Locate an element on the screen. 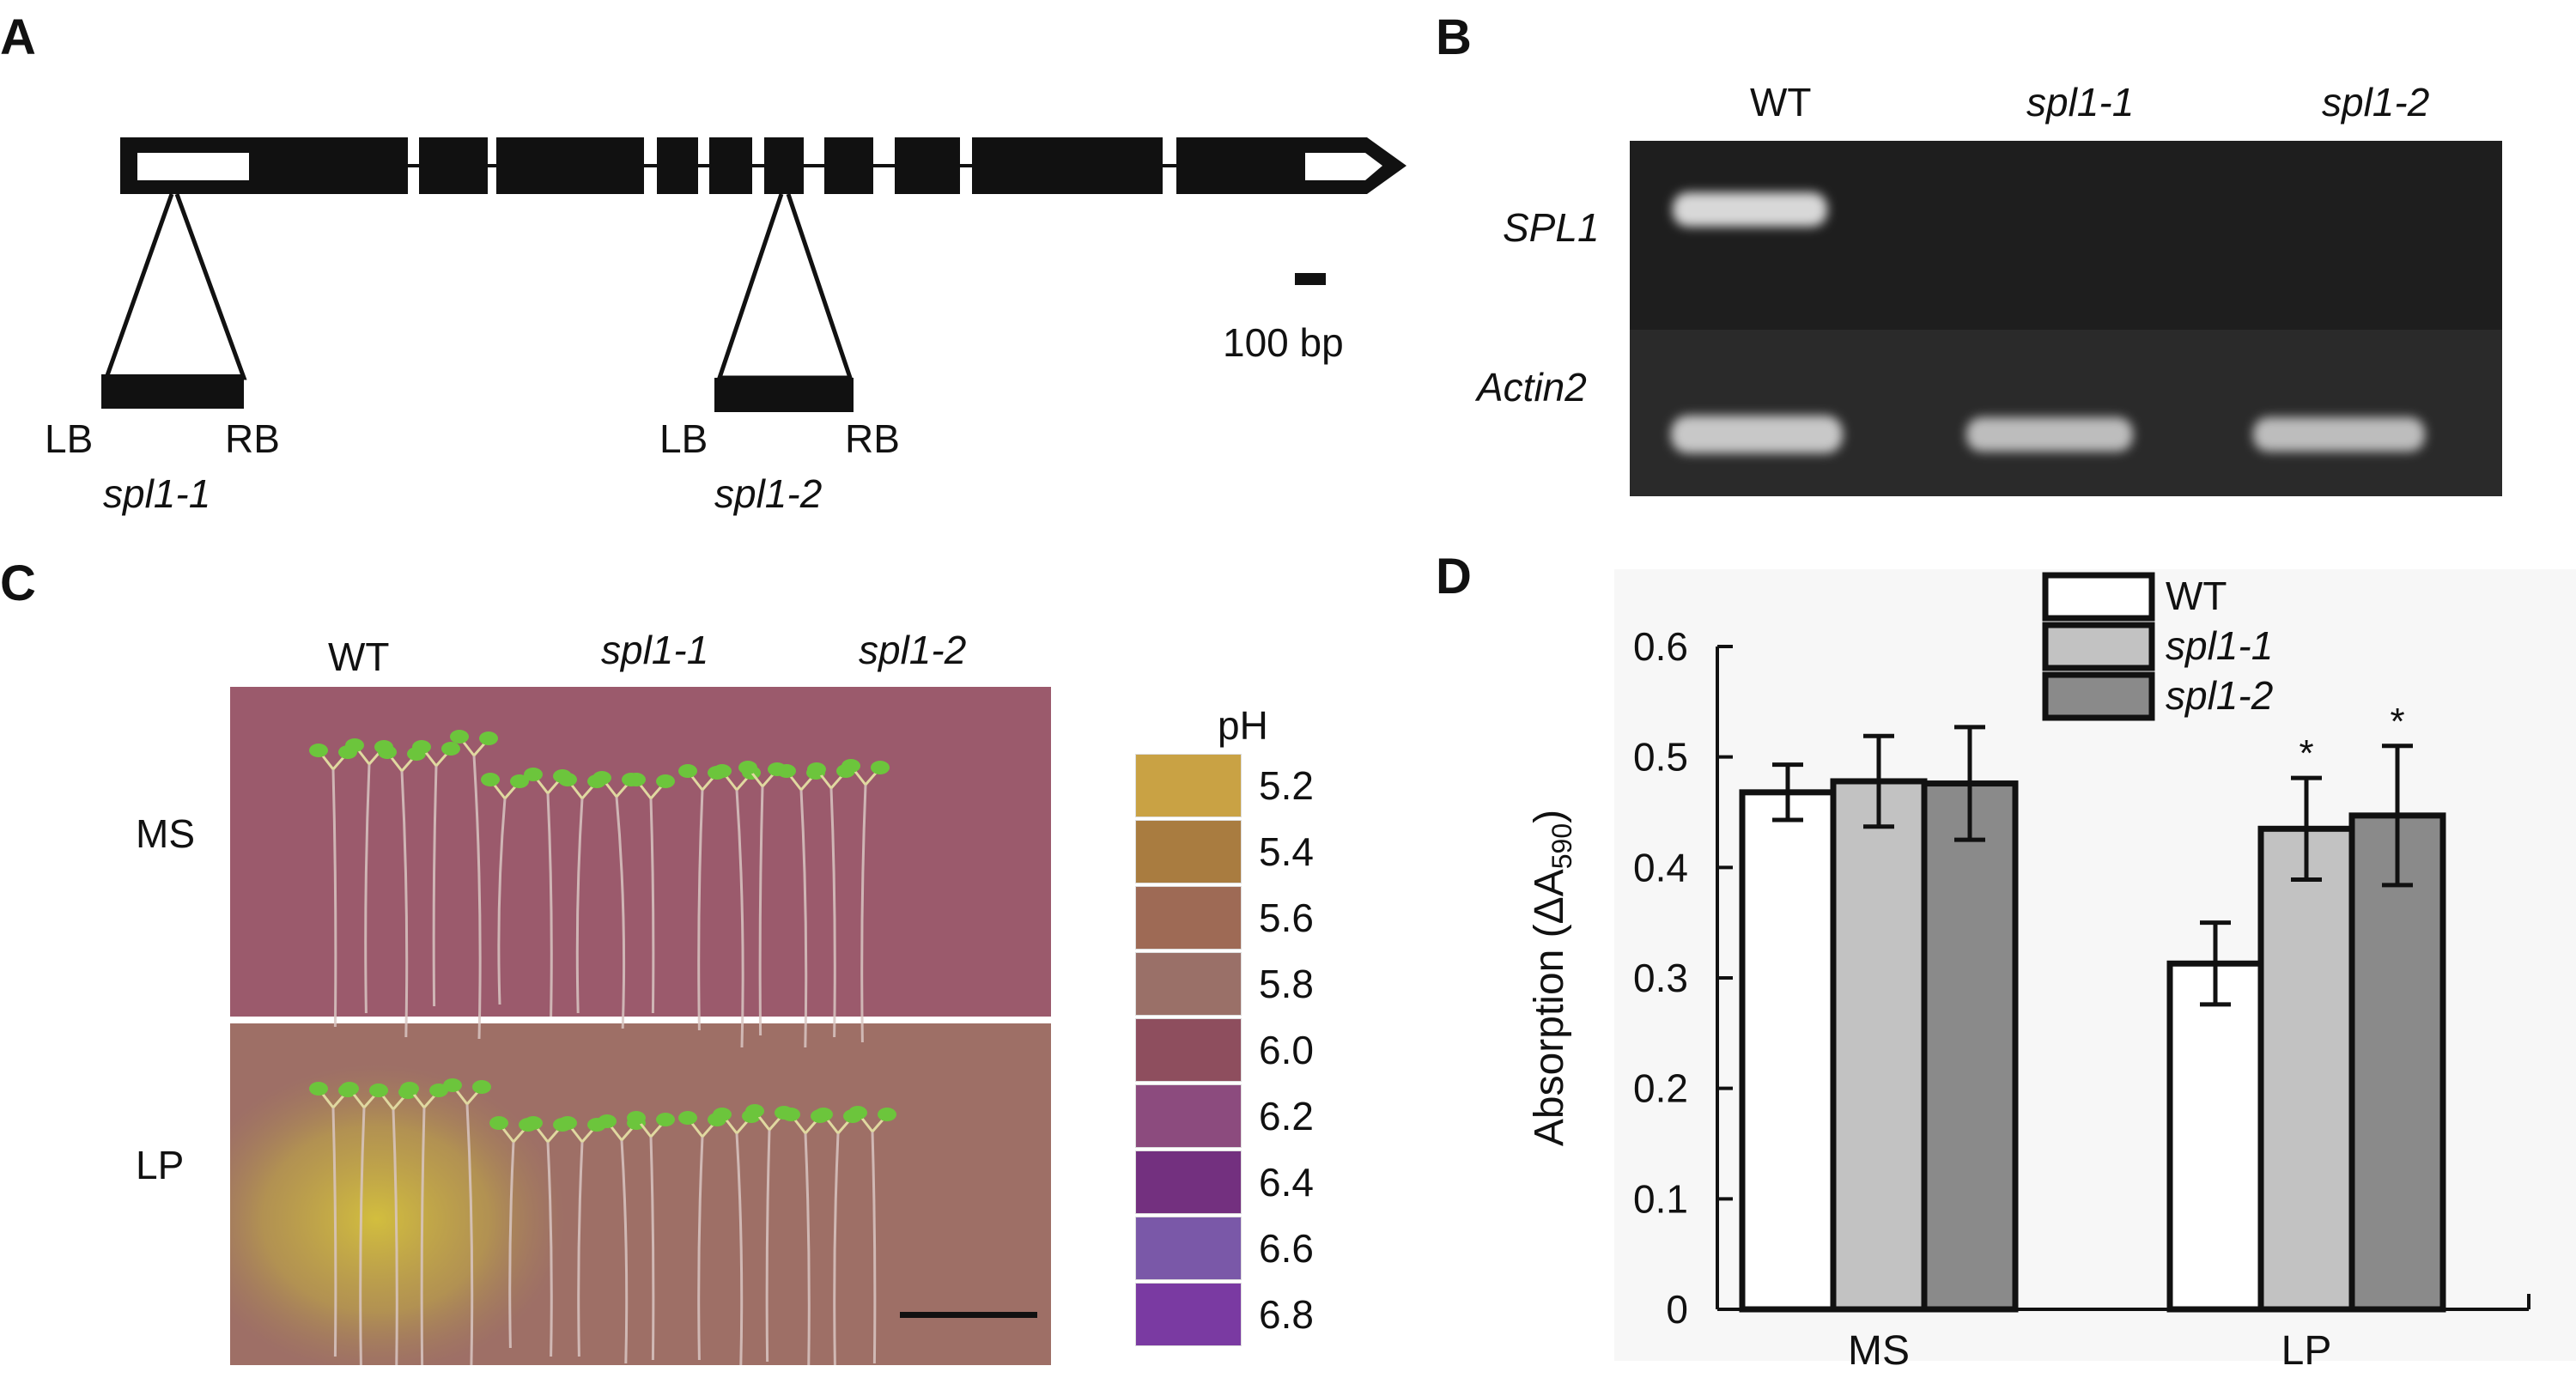 Image resolution: width=2576 pixels, height=1378 pixels. ph-value-label: 5.4 is located at coordinates (1287, 851).